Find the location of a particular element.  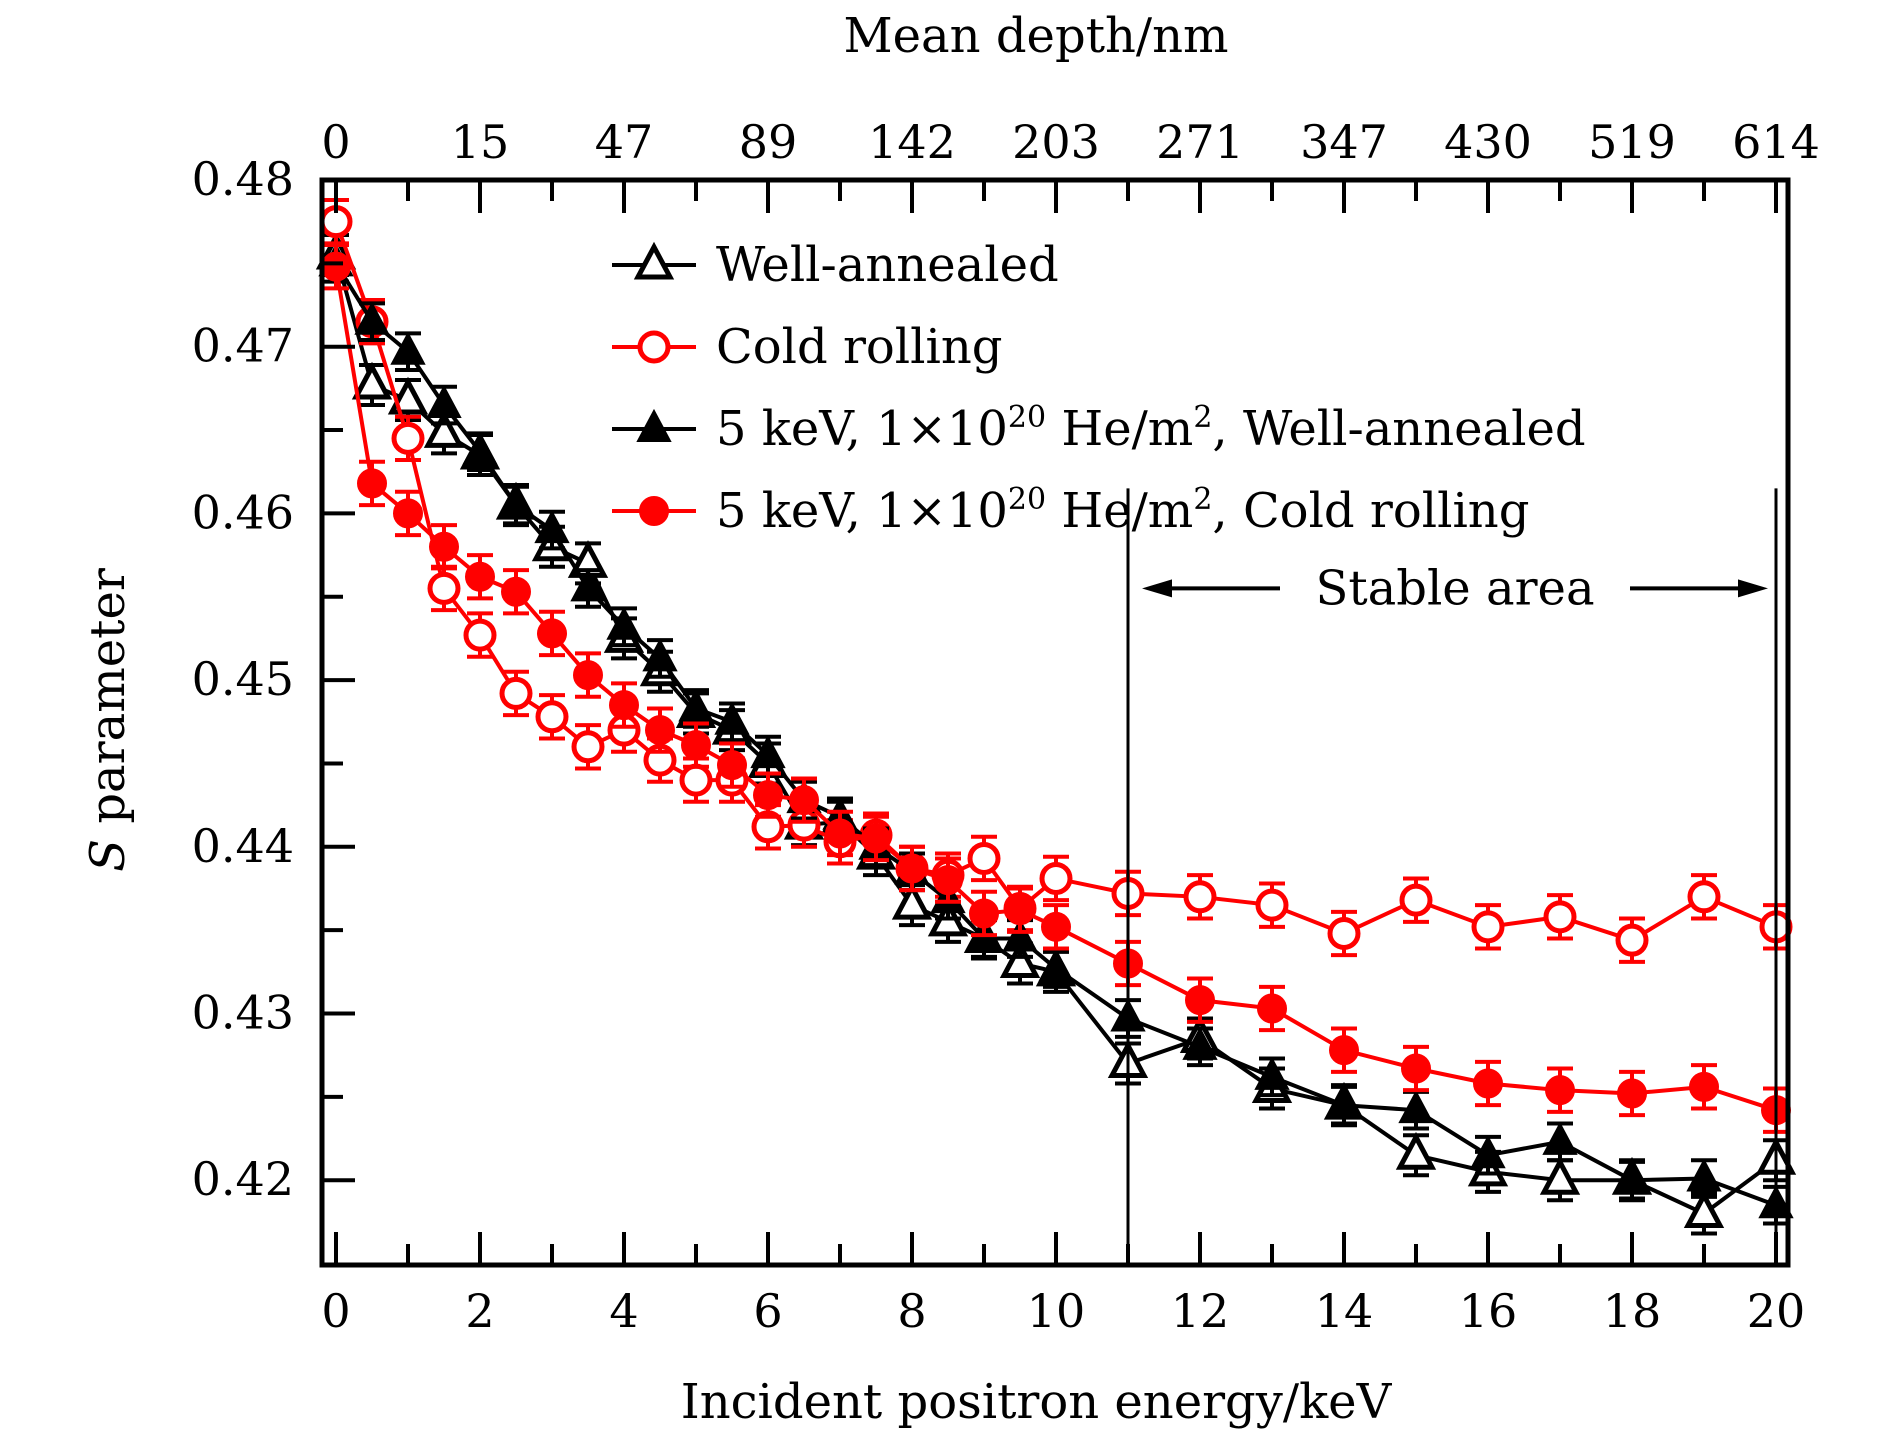

x-axis-title: Incident positron energy/keV is located at coordinates (1037, 1402).